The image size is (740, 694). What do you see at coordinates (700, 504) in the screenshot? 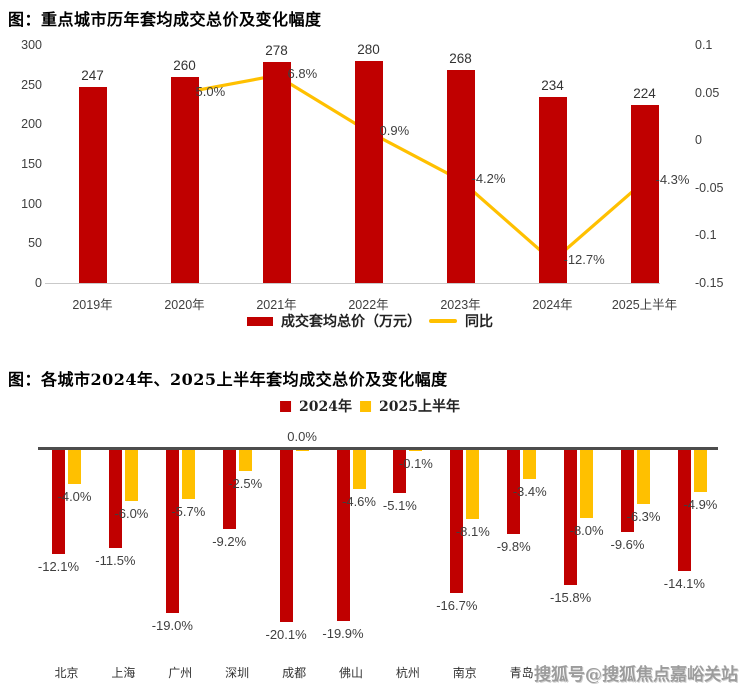
I see `bar-2025-value: -4.9%` at bounding box center [700, 504].